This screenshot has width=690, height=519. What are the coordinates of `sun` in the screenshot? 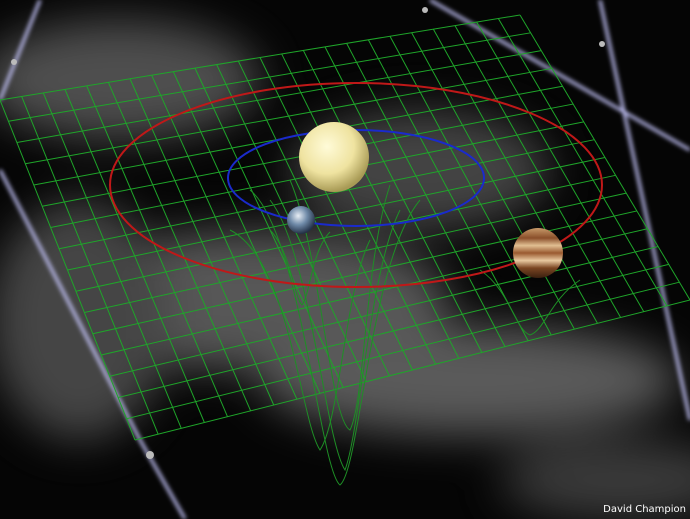 It's located at (334, 157).